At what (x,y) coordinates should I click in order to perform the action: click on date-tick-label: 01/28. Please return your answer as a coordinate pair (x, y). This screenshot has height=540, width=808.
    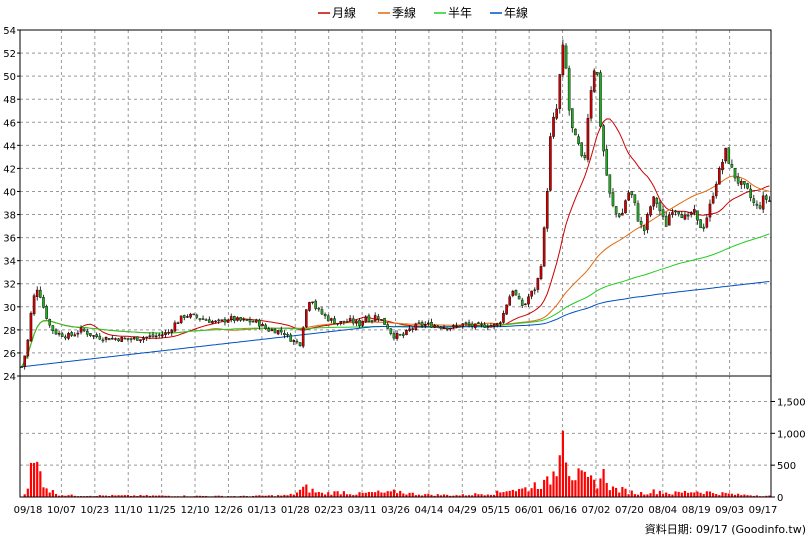
    Looking at the image, I should click on (295, 510).